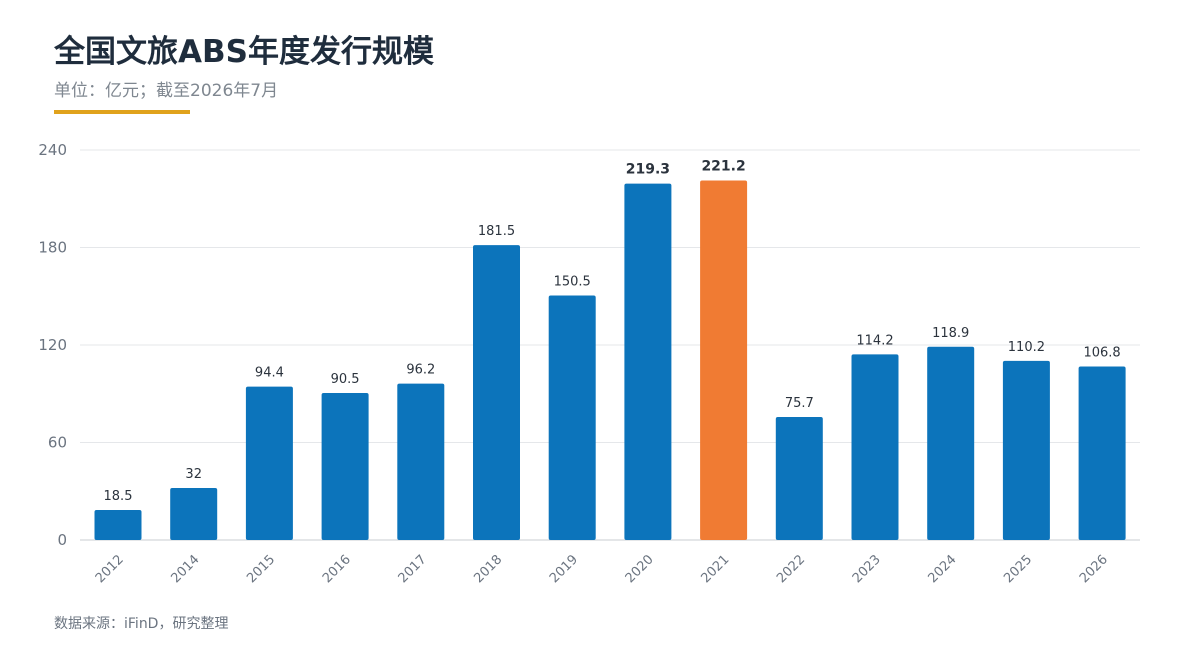  Describe the element at coordinates (193, 474) in the screenshot. I see `data-label-2014: 32` at that location.